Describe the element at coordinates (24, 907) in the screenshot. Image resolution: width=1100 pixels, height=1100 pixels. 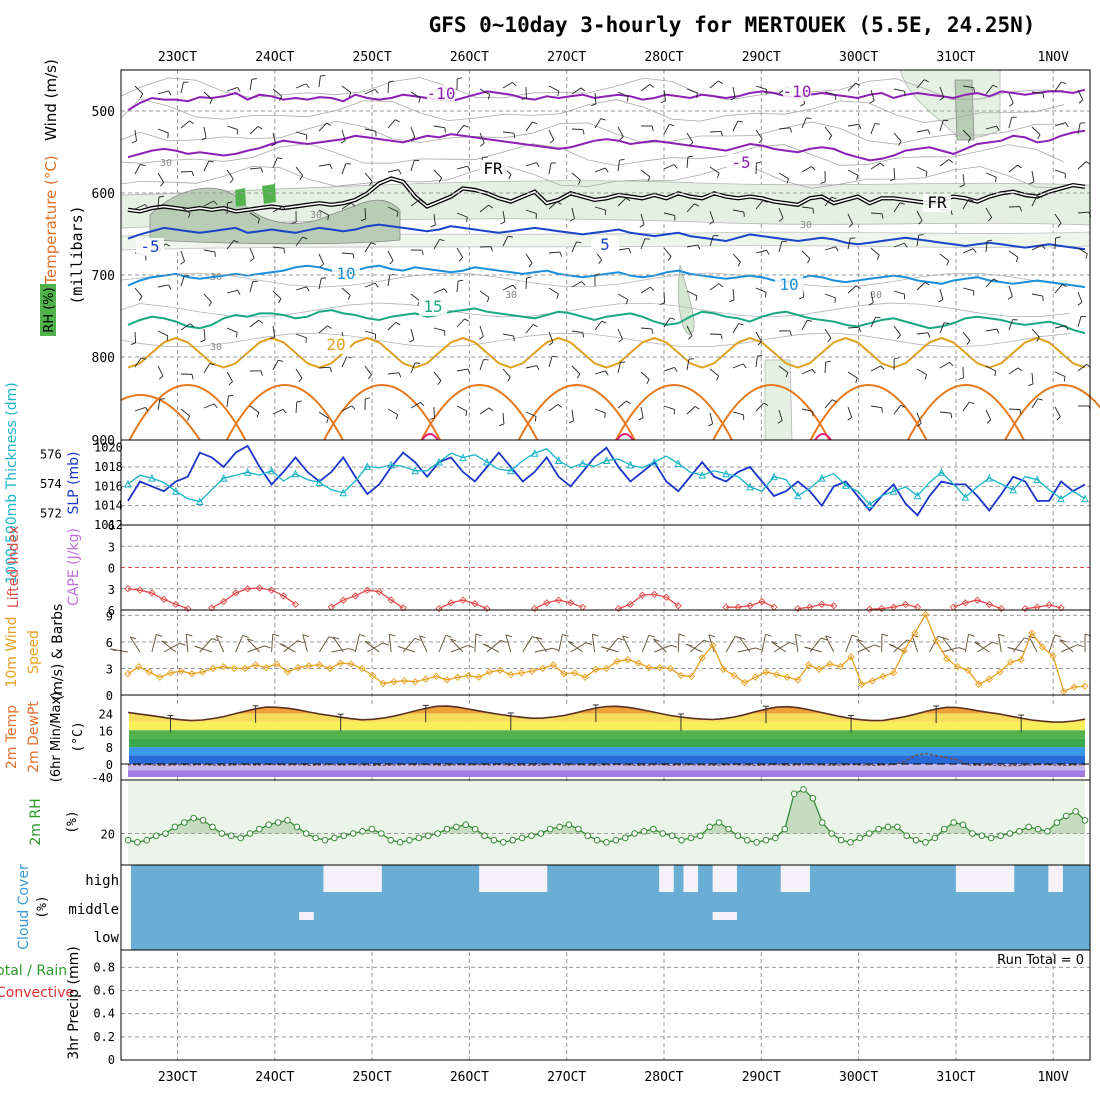
I see `ylabel-cloud: Cloud Cover` at that location.